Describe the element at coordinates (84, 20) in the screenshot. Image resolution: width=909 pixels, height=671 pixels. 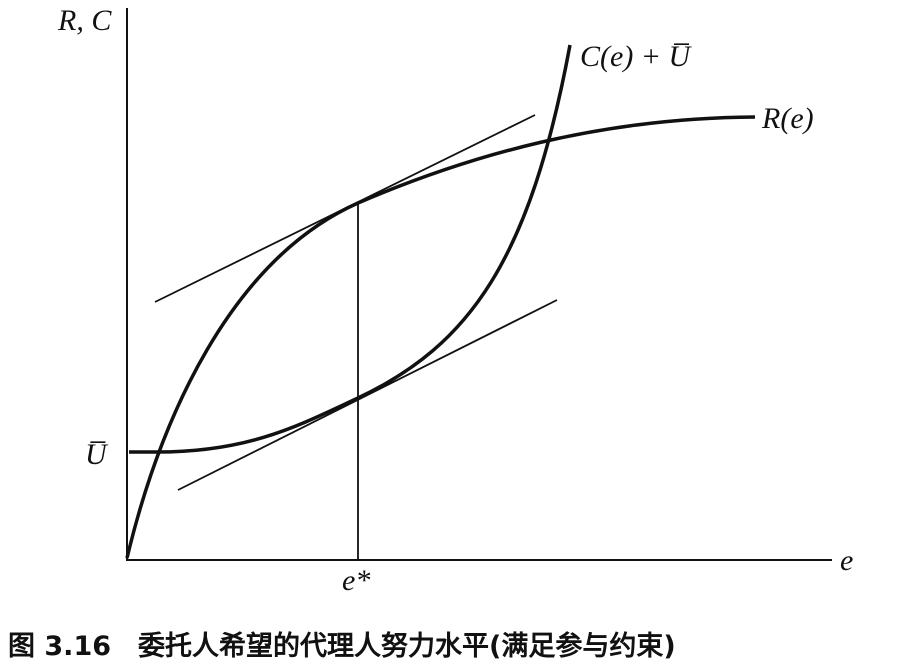
I see `y-axis-label: R, C` at that location.